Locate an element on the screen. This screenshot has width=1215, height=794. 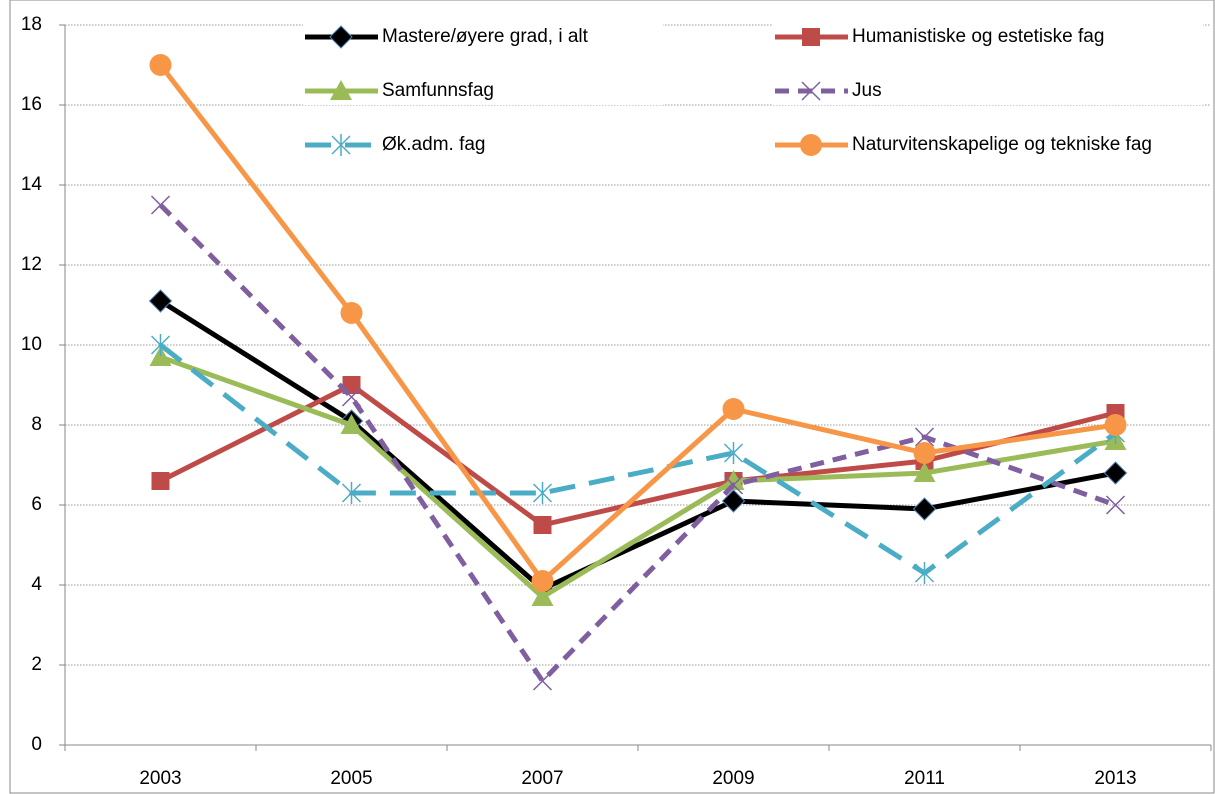
x-tick-label: 2003 is located at coordinates (160, 778).